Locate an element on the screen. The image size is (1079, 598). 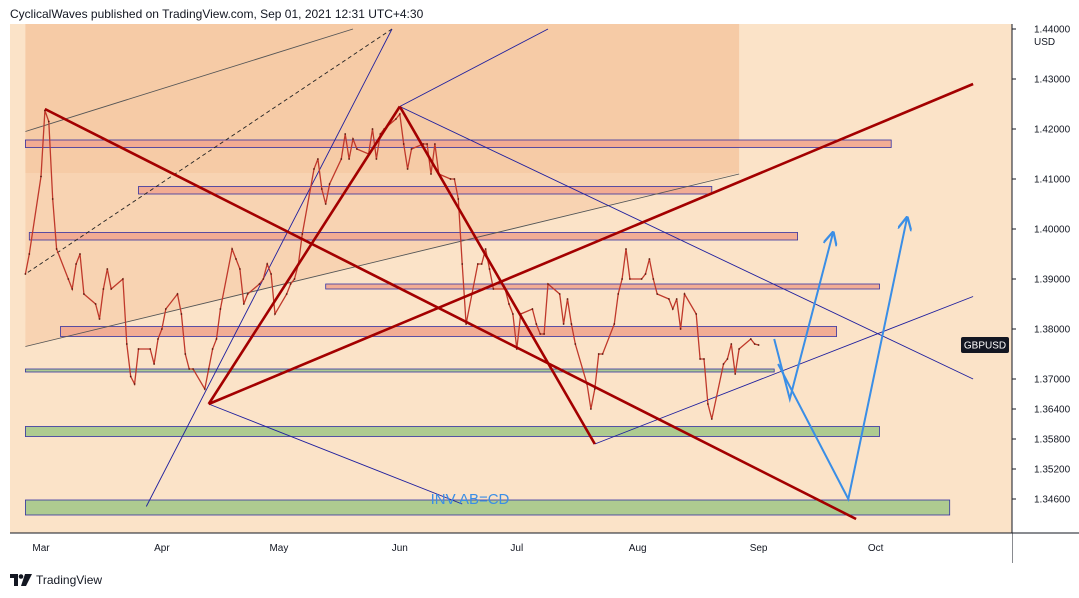
x-tick-label-7: Oct is located at coordinates (876, 548).